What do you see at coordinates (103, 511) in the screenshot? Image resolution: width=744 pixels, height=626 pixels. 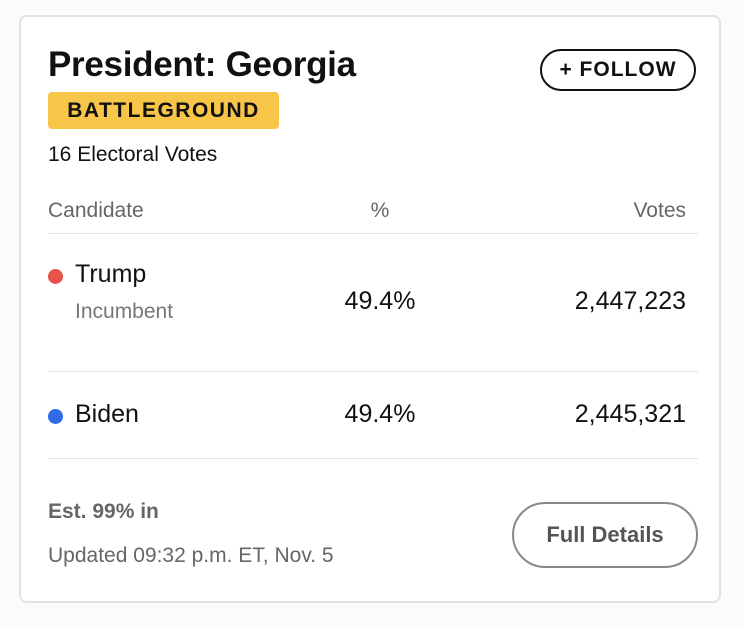 I see `reporting: Est. 99% in` at bounding box center [103, 511].